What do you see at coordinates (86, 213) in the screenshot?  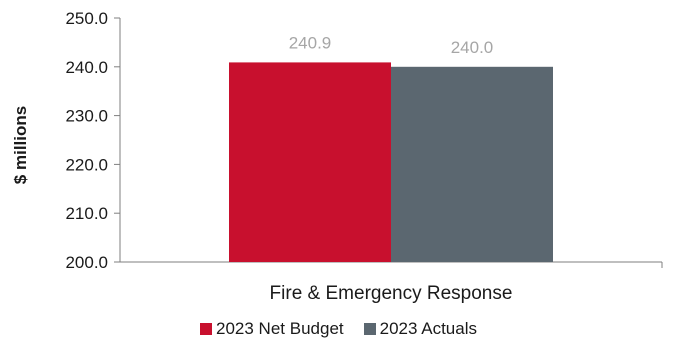 I see `y-tick-label: 210.0` at bounding box center [86, 213].